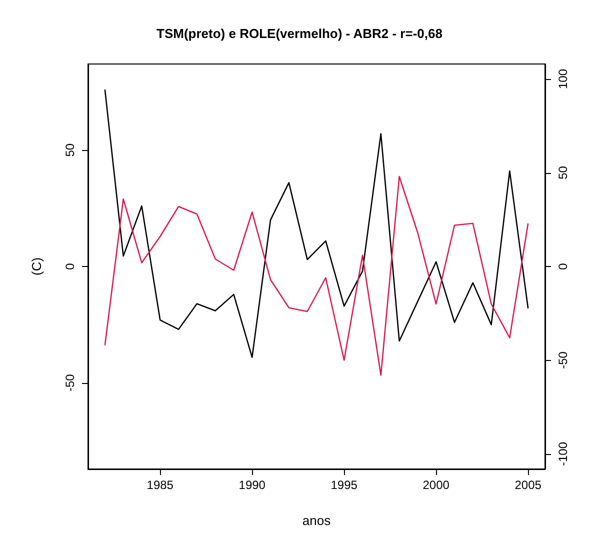 This screenshot has width=599, height=549. What do you see at coordinates (299, 33) in the screenshot?
I see `chart-title: TSM(preto) e ROLE(vermelho) - ABR2 - r=-0,68` at bounding box center [299, 33].